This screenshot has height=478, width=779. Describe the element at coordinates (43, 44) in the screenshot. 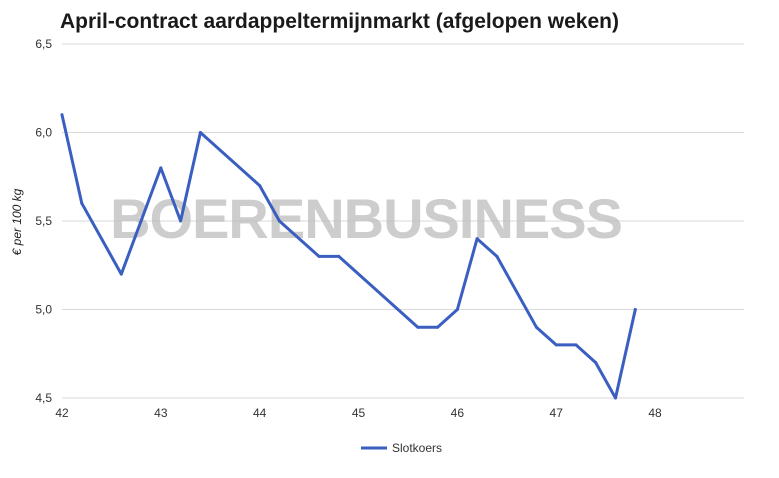

I see `y-tick-label: 6,5` at that location.